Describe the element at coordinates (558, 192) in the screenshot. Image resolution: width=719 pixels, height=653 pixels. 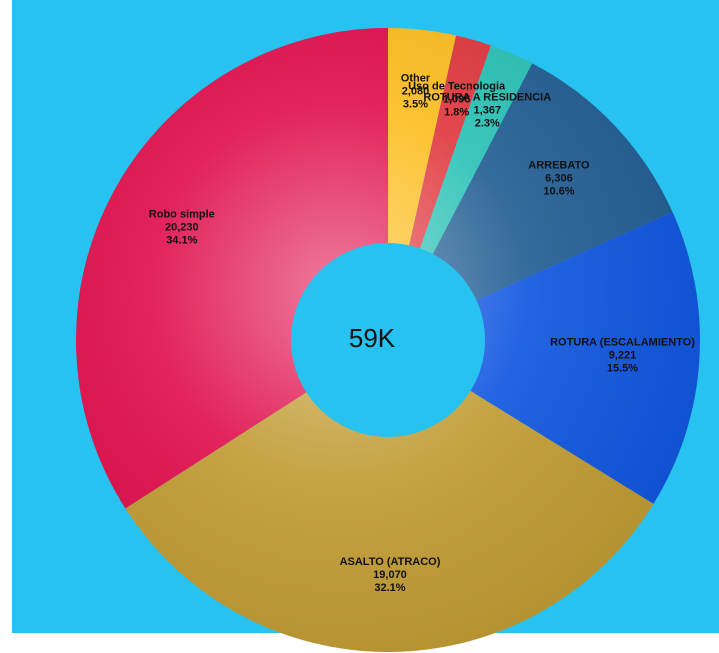
I see `label-line: 10.6%` at that location.